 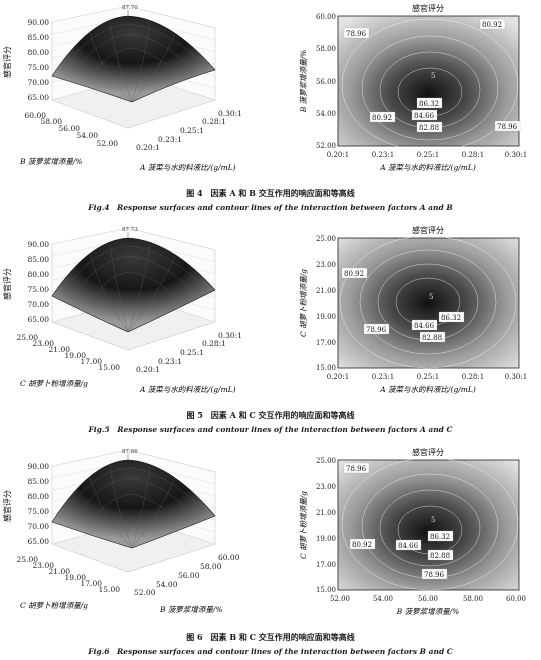 What do you see at coordinates (473, 599) in the screenshot?
I see `x-tick: 58.00` at bounding box center [473, 599].